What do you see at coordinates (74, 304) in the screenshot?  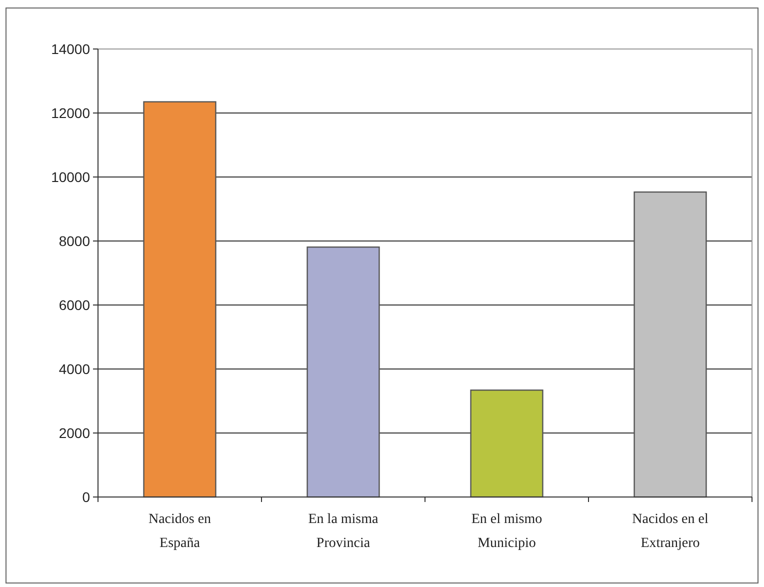 I see `y-tick-label: 6000` at bounding box center [74, 304].